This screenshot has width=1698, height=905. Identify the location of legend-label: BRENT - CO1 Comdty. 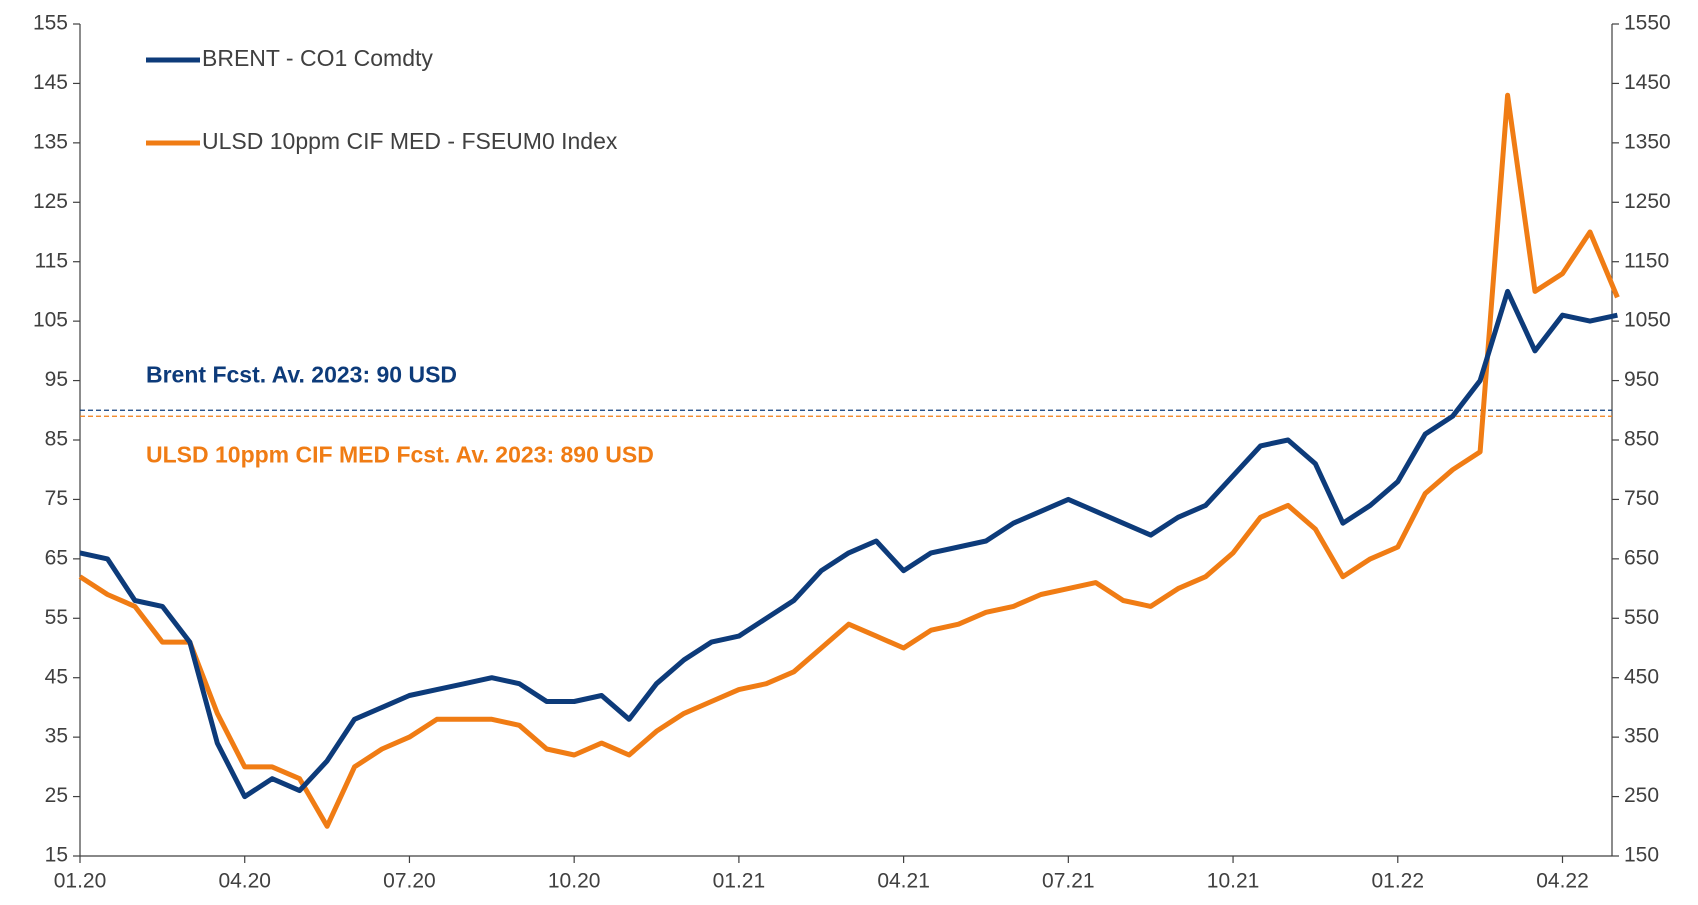
(317, 58).